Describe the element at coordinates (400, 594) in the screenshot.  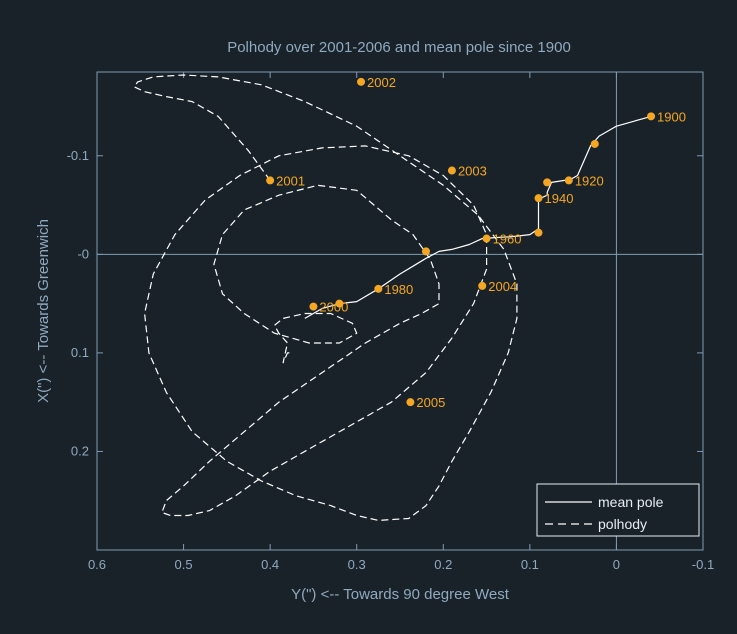
I see `x-axis-label: Y(") <-- Towards 90 degree West` at that location.